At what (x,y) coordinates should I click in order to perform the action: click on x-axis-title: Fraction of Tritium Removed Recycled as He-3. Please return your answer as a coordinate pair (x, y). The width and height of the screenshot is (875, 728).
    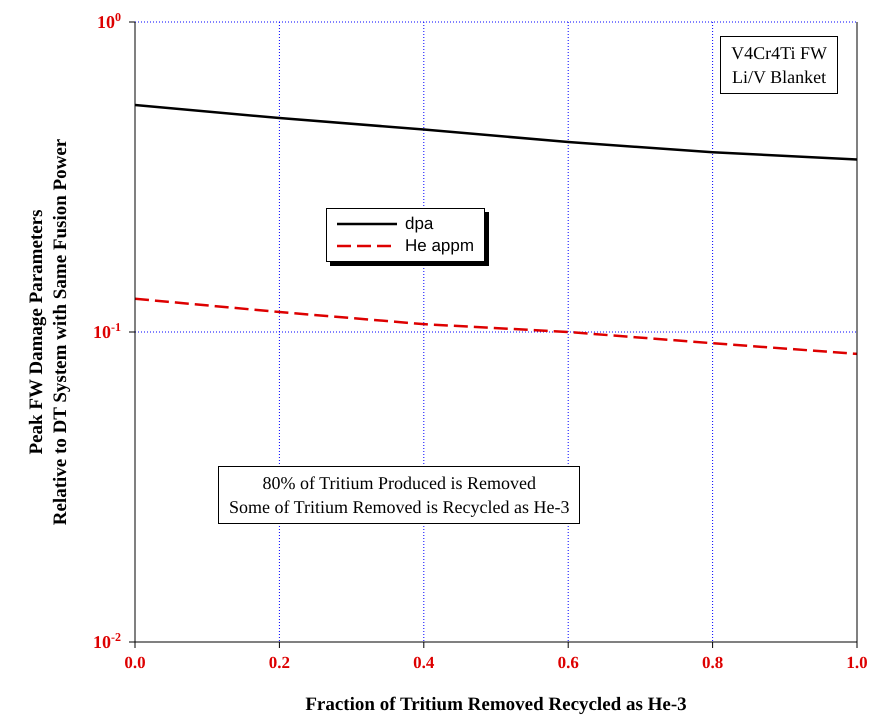
    Looking at the image, I should click on (496, 704).